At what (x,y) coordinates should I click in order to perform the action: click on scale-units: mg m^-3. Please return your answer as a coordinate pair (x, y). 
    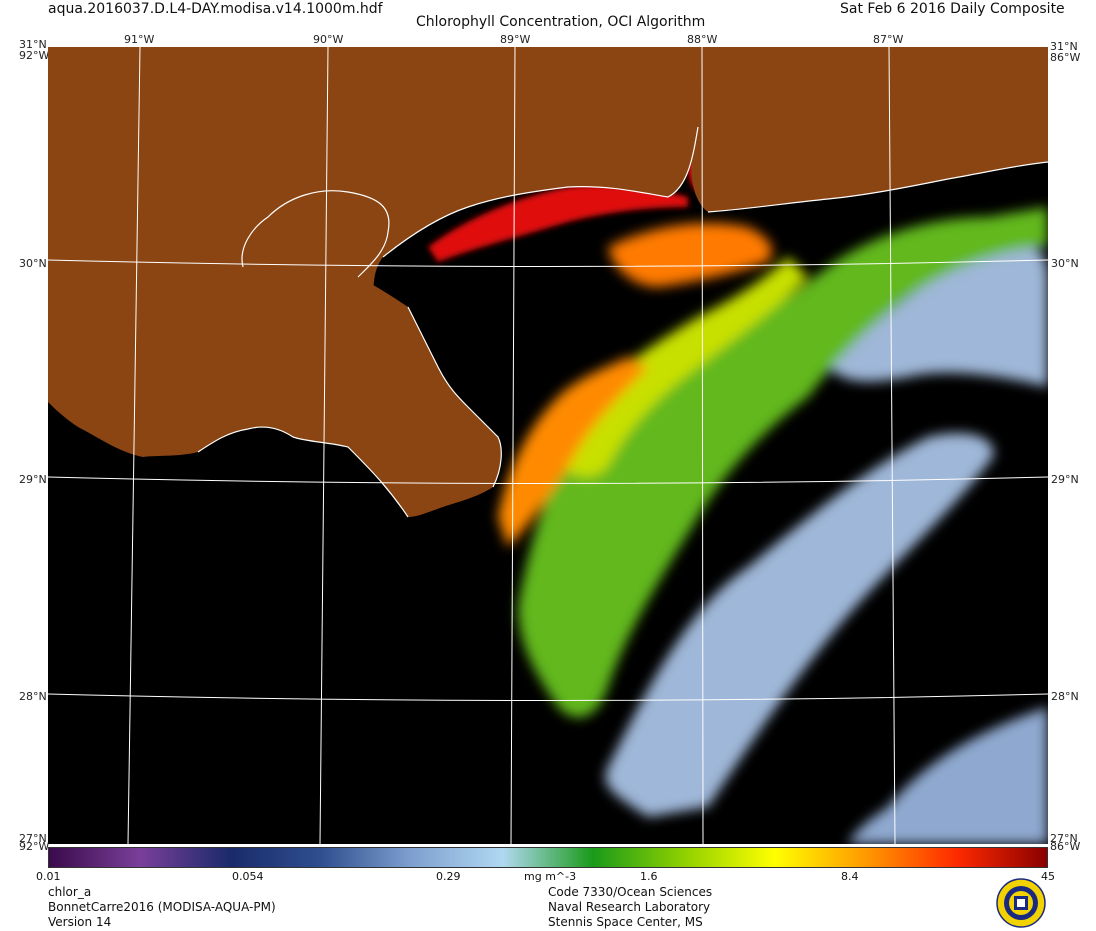
    Looking at the image, I should click on (550, 876).